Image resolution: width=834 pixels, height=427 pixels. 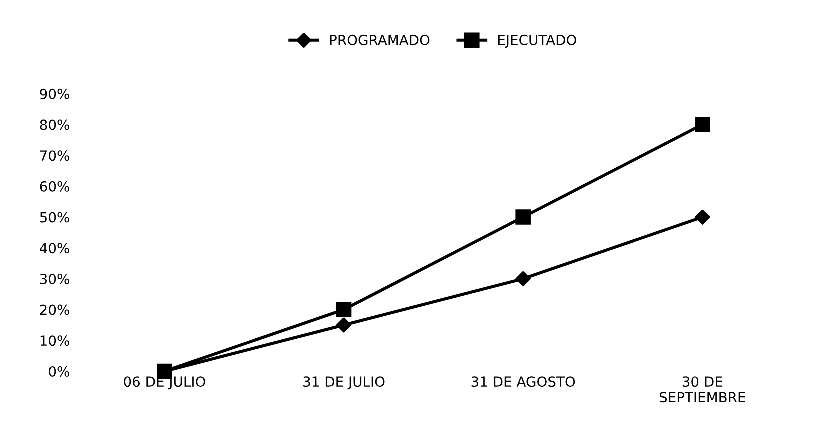 I want to click on y-tick-label: 90%, so click(x=55, y=94).